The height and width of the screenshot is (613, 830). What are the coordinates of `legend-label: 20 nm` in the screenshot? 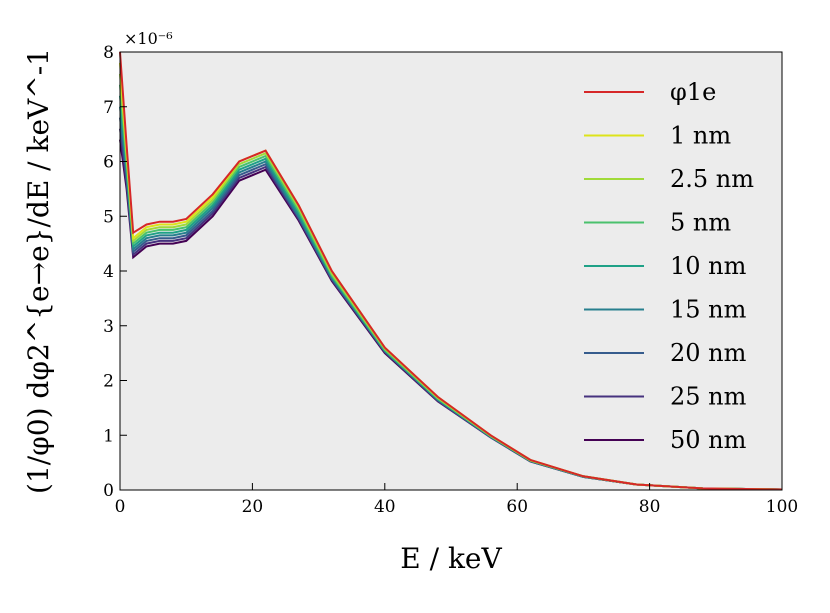 It's located at (708, 353).